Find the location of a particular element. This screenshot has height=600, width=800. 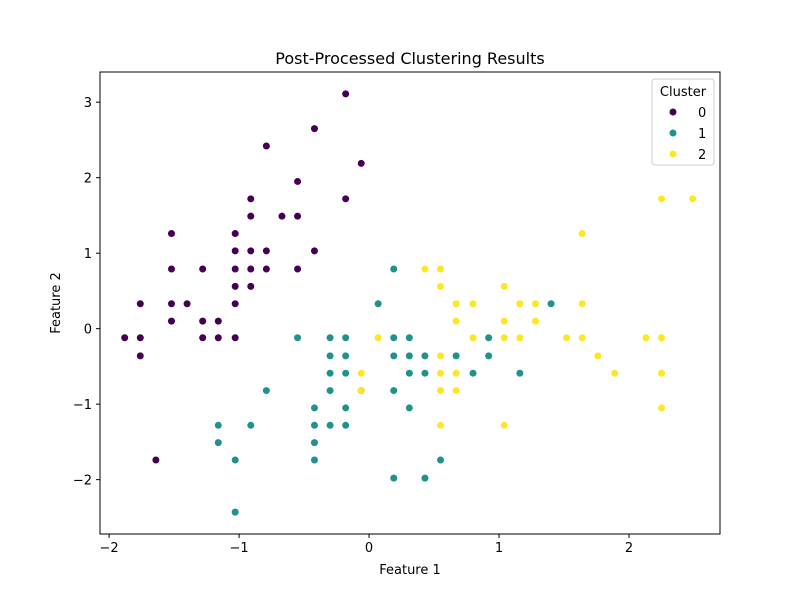

y-axis-label: Feature 2 is located at coordinates (56, 303).